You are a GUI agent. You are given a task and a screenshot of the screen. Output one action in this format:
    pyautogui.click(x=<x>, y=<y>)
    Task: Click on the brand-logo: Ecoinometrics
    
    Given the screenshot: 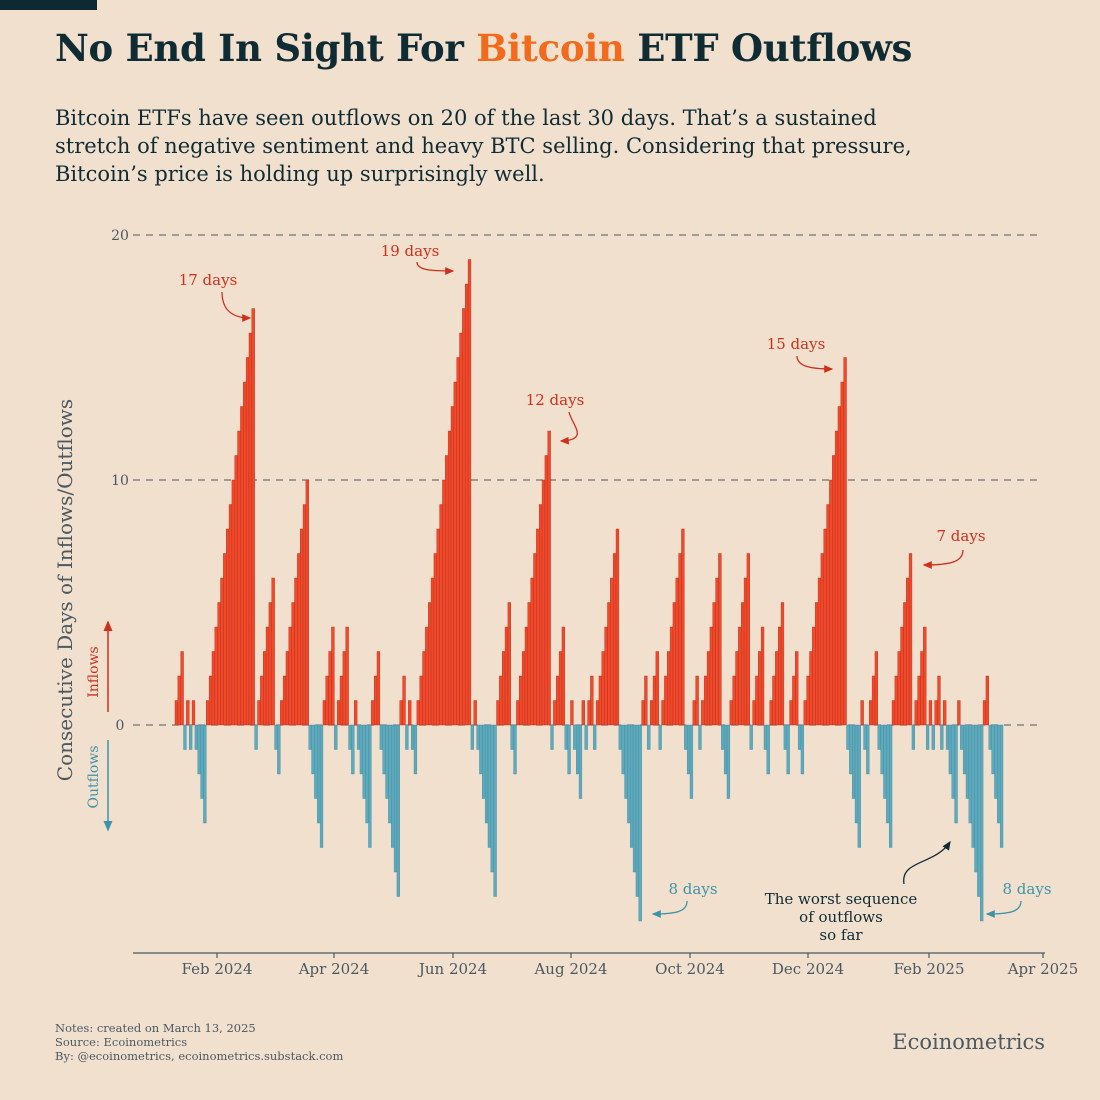 What is the action you would take?
    pyautogui.click(x=968, y=1042)
    